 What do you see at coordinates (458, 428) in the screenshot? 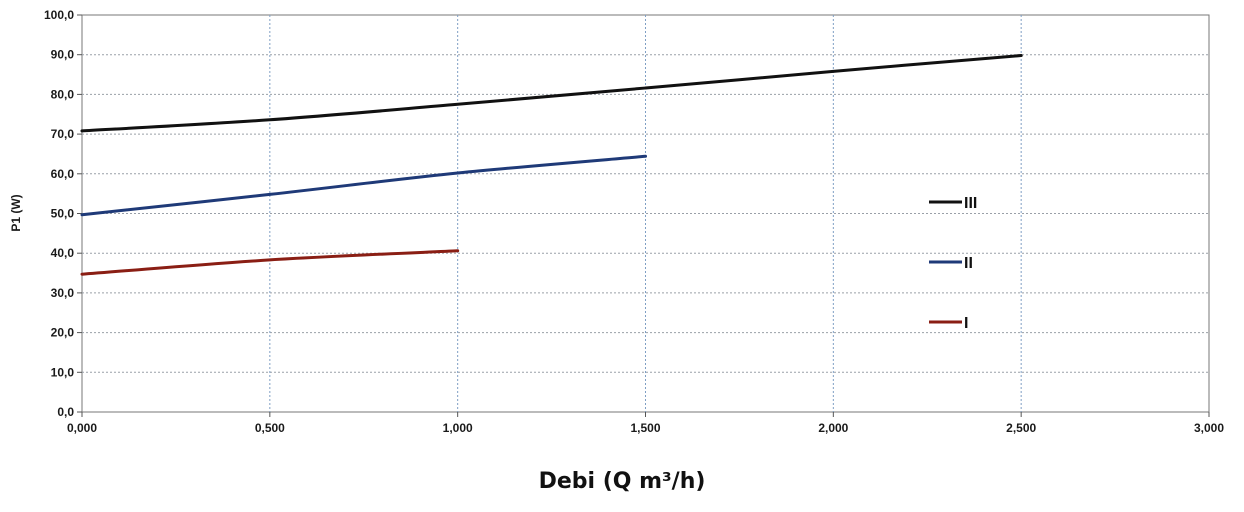
I see `x-tick-label: 1,000` at bounding box center [458, 428].